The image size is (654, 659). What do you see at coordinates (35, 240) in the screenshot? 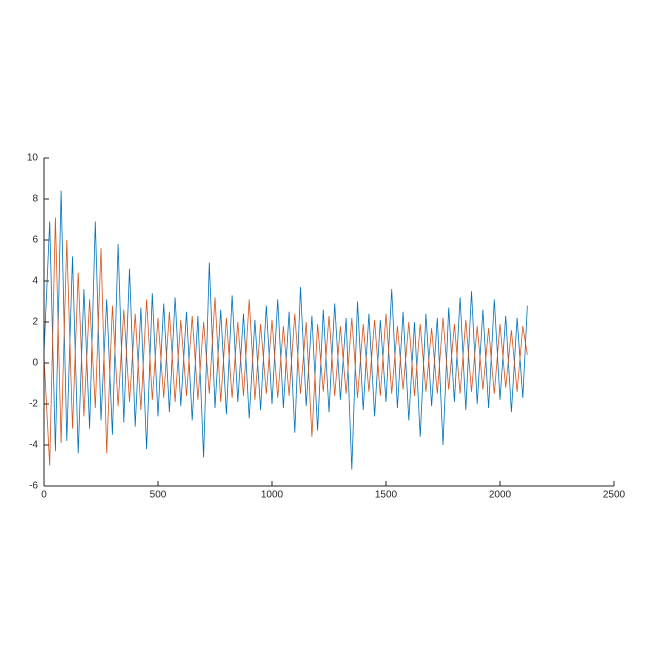
I see `y-tick-label: 6` at bounding box center [35, 240].